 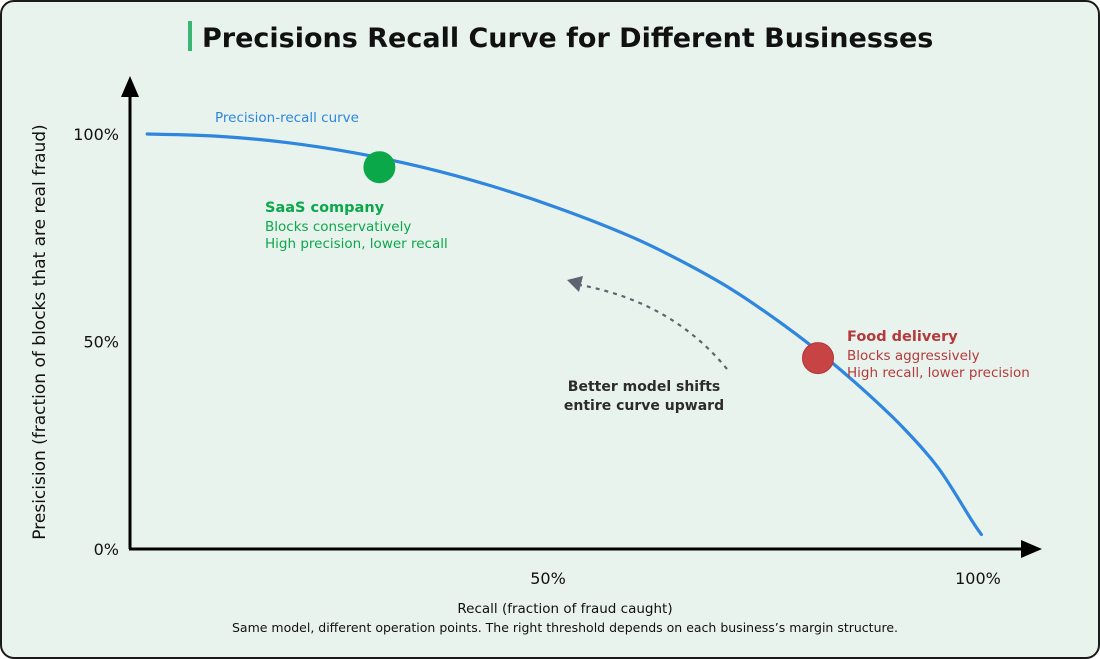 What do you see at coordinates (818, 358) in the screenshot?
I see `food-delivery-point` at bounding box center [818, 358].